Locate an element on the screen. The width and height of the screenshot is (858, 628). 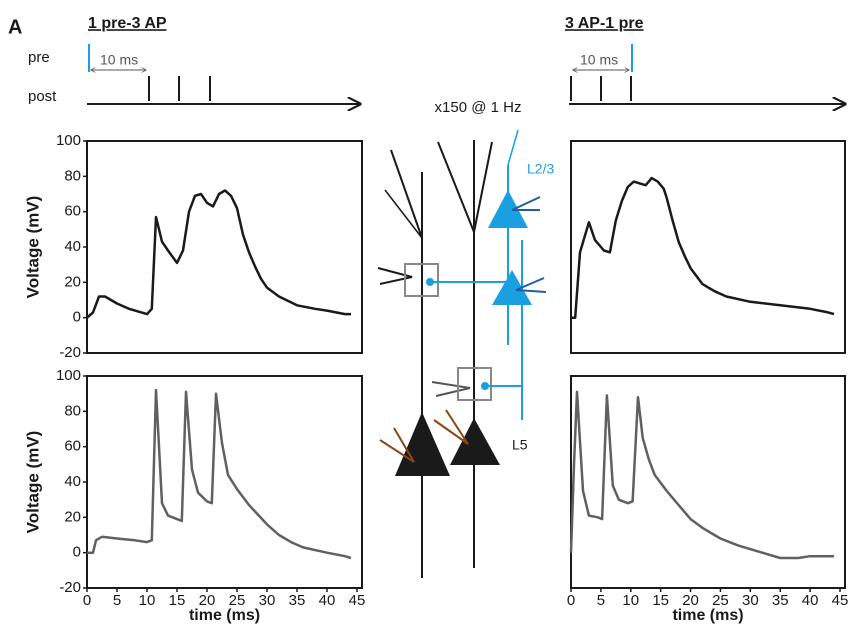
pre-label: pre is located at coordinates (39, 57).